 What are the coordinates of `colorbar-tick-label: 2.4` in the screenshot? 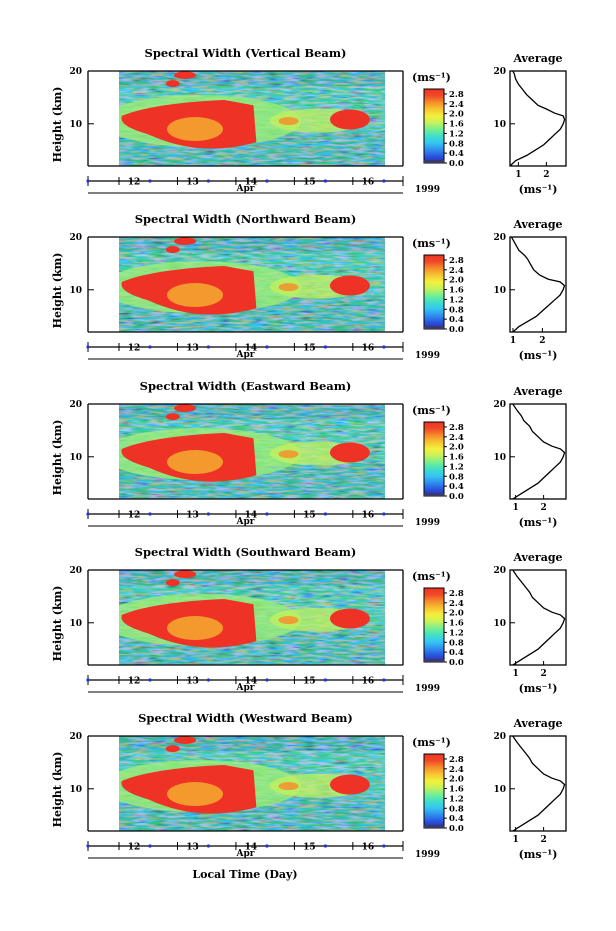 It's located at (456, 604).